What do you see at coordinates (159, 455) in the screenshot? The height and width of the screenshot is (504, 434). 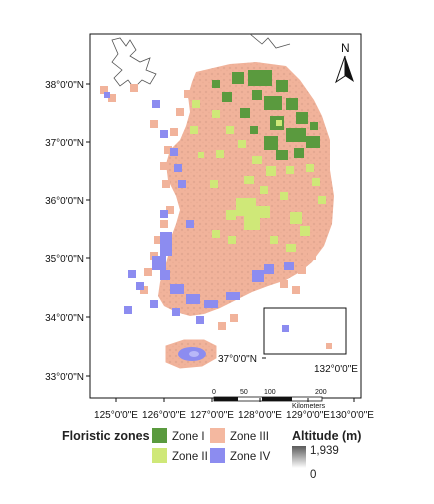 I see `legend-swatch-zone-ii` at bounding box center [159, 455].